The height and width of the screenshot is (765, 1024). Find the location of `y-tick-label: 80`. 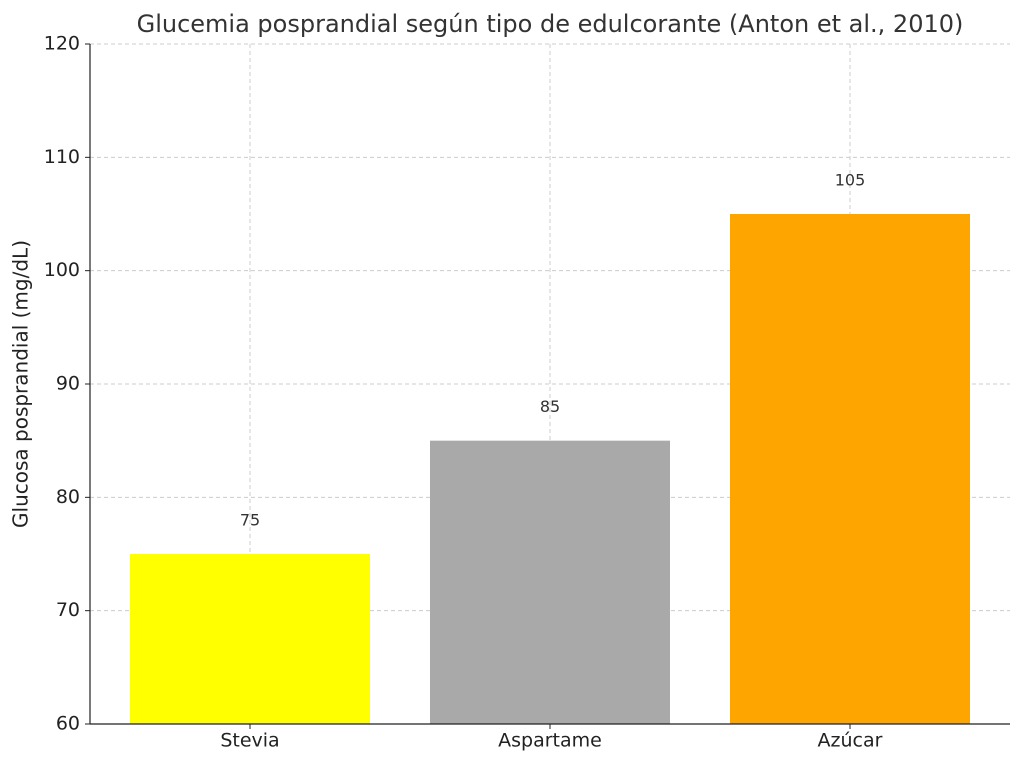

y-tick-label: 80 is located at coordinates (68, 497).